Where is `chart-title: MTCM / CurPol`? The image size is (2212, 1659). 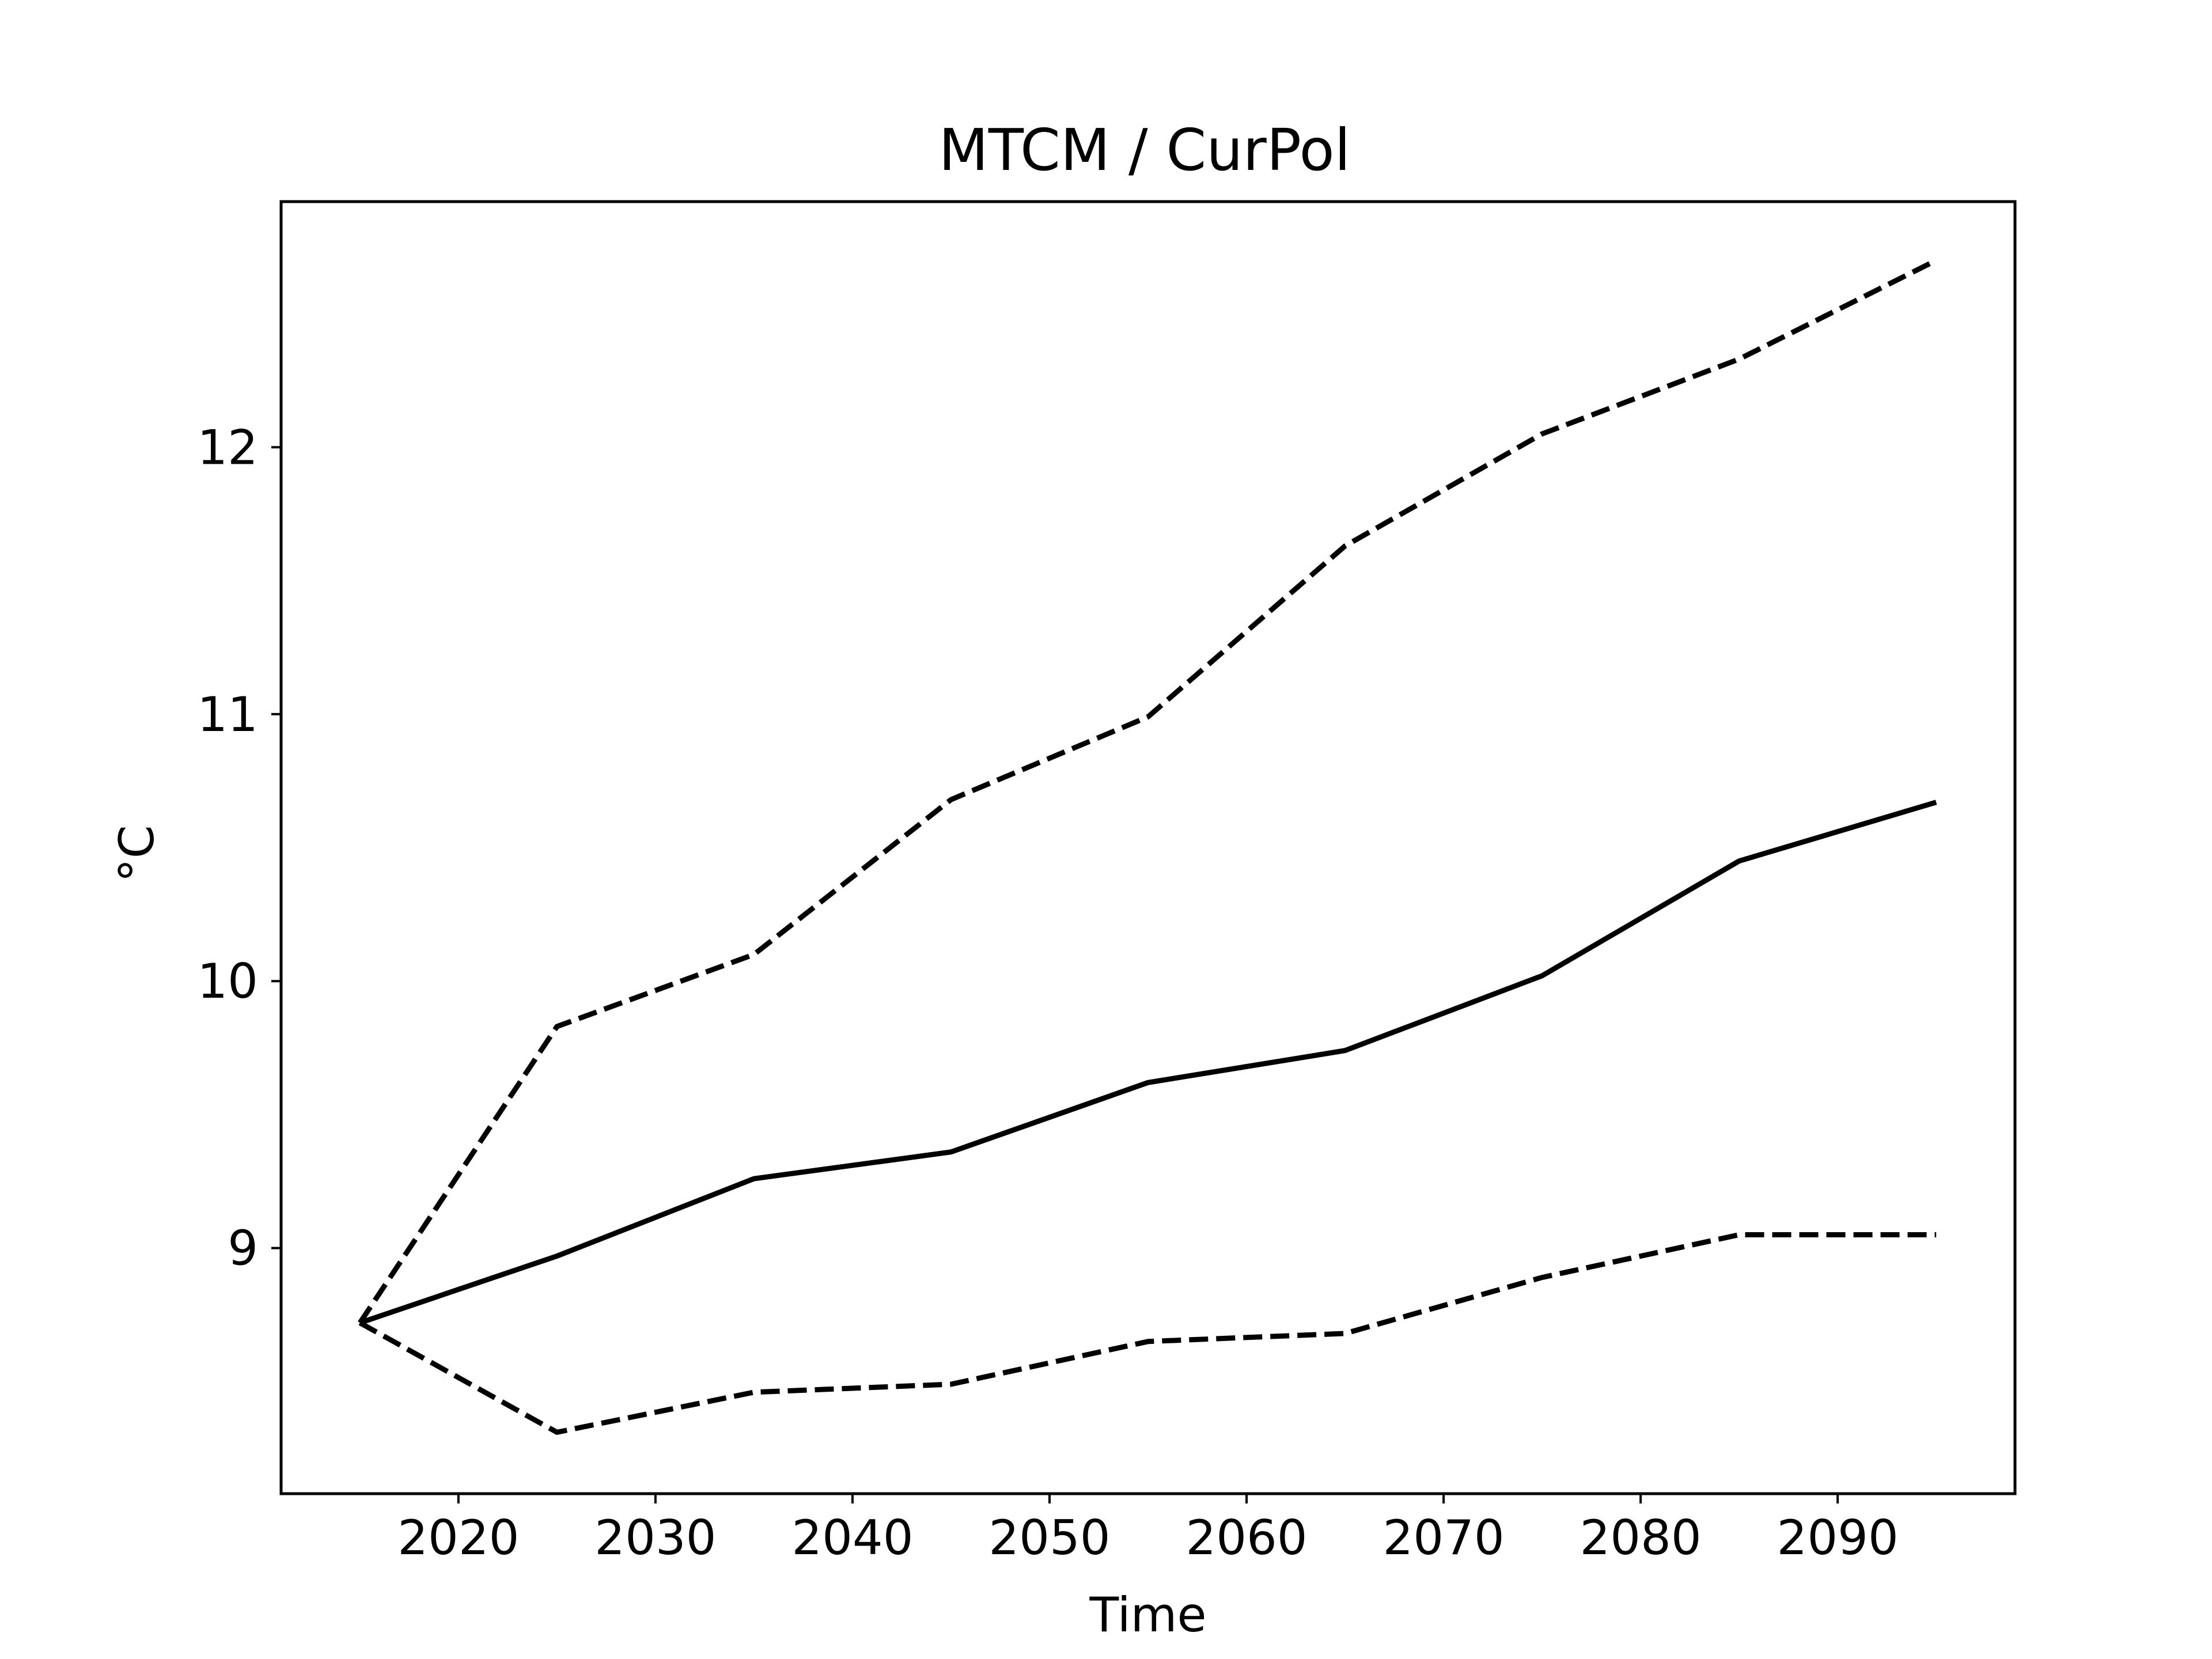 chart-title: MTCM / CurPol is located at coordinates (1145, 150).